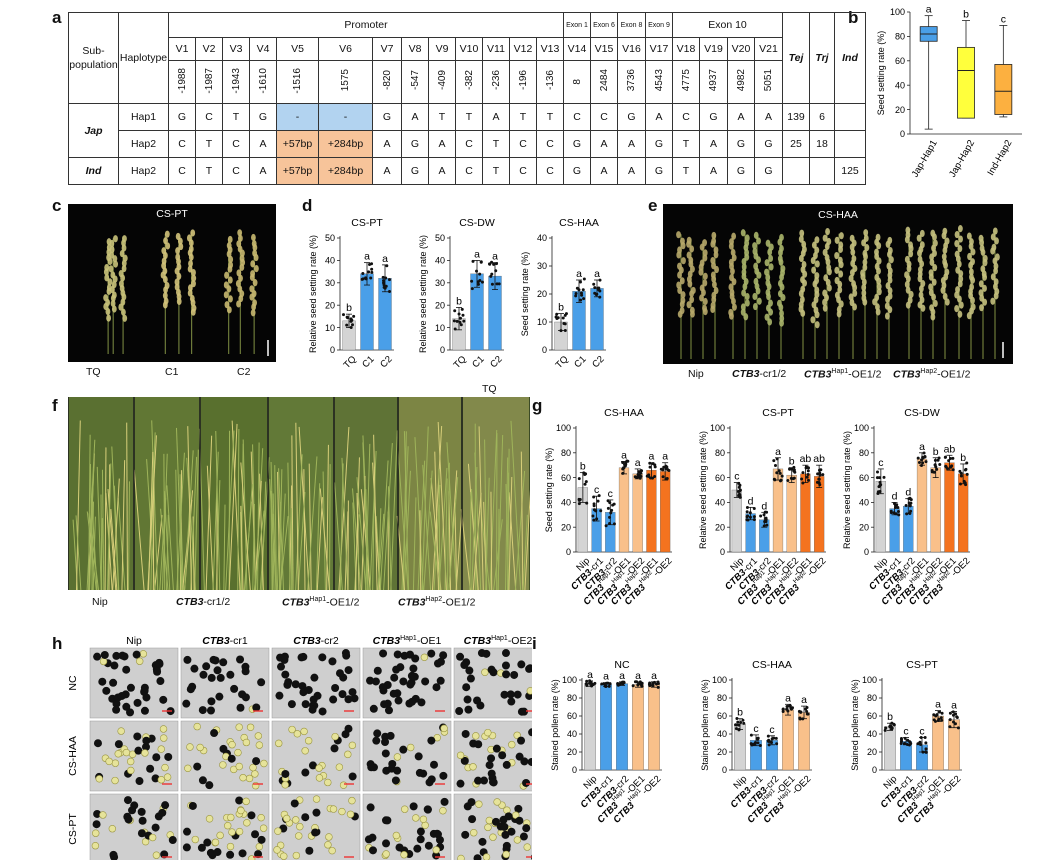 The image size is (1050, 863). Describe the element at coordinates (847, 490) in the screenshot. I see `y-axis-label: Relative seed setting rate (%)` at that location.